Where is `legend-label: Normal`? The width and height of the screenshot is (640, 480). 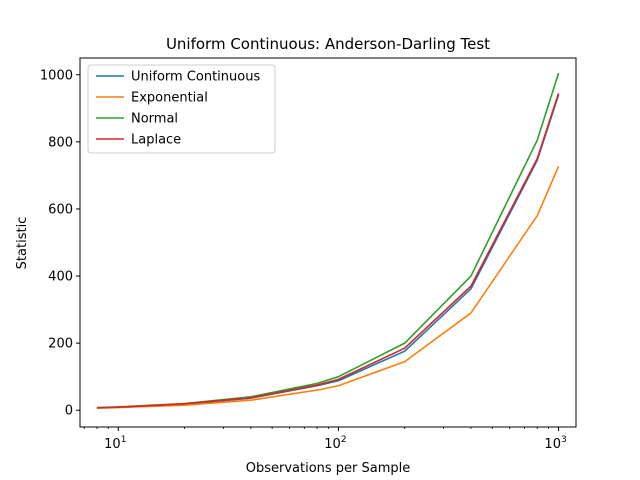 legend-label: Normal is located at coordinates (154, 119).